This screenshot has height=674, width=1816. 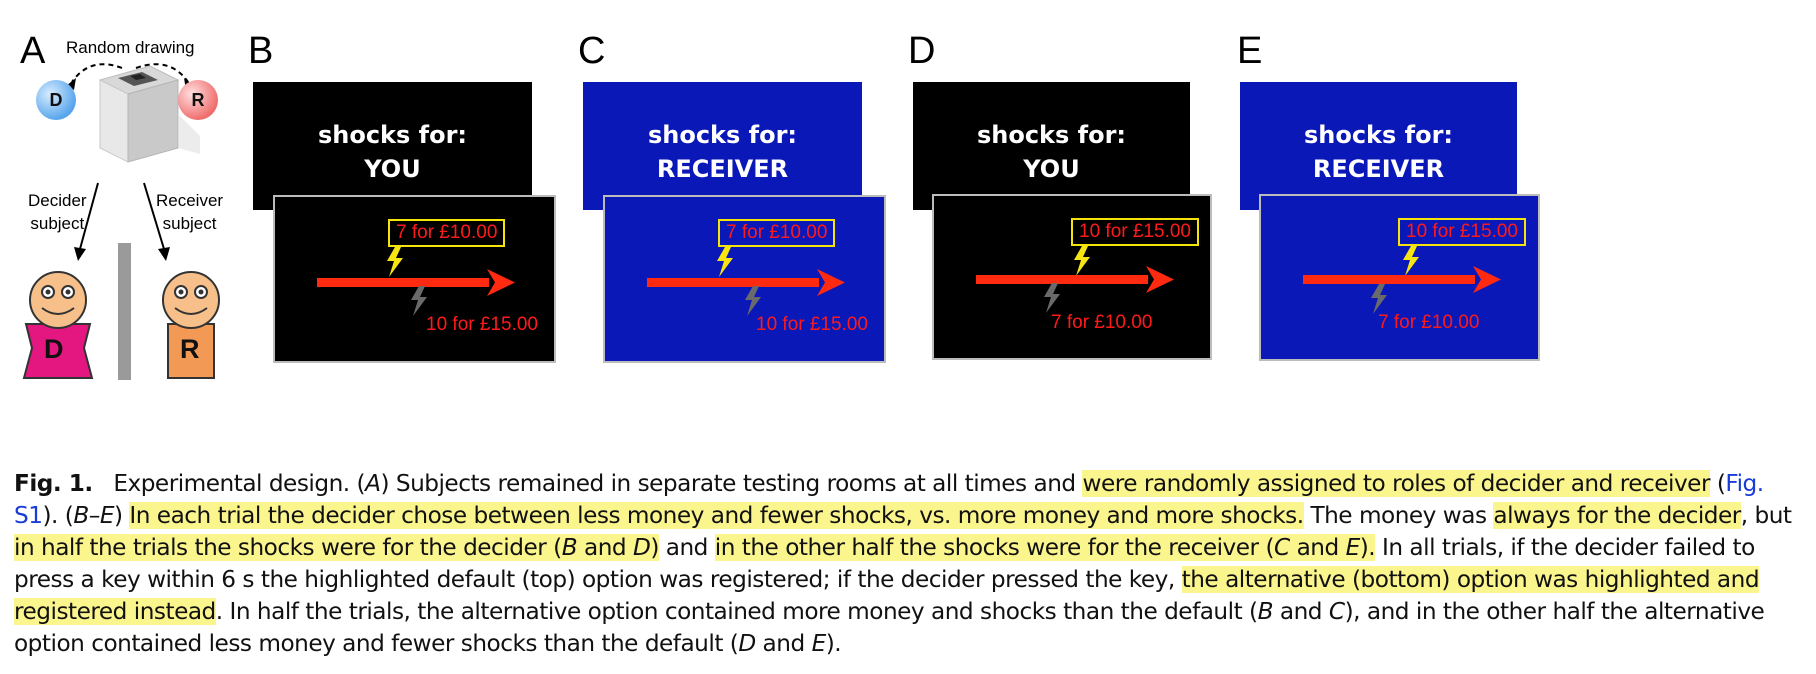 What do you see at coordinates (1367, 547) in the screenshot?
I see `caption-highlight-part: ).` at bounding box center [1367, 547].